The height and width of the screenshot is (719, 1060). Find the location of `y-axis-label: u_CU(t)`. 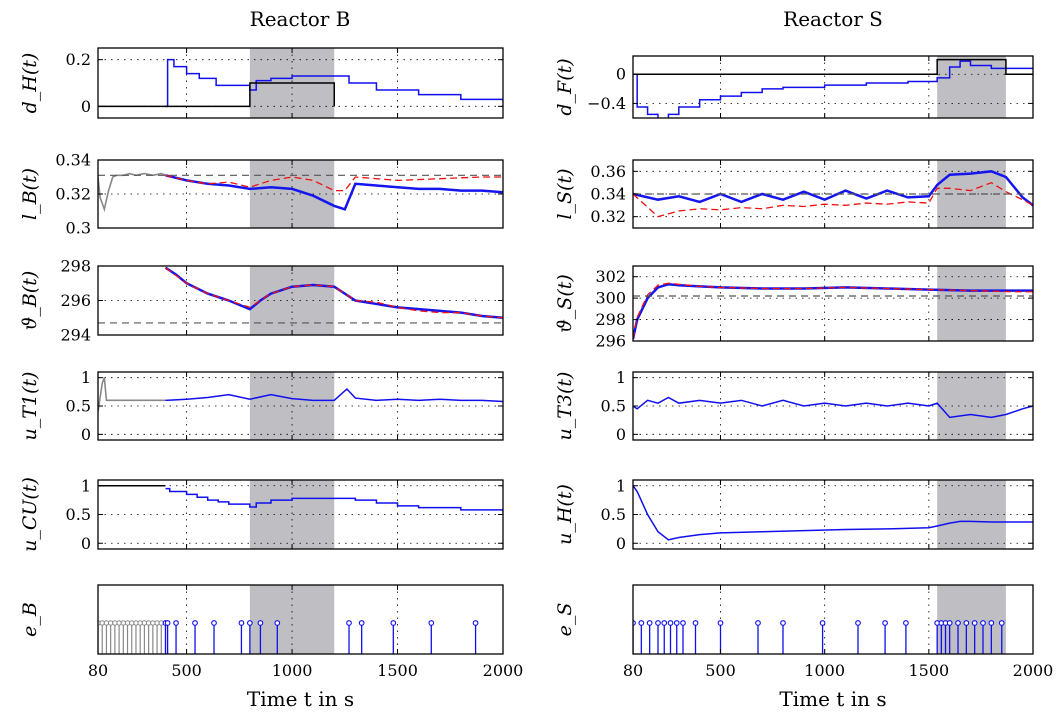

y-axis-label: u_CU(t) is located at coordinates (30, 514).